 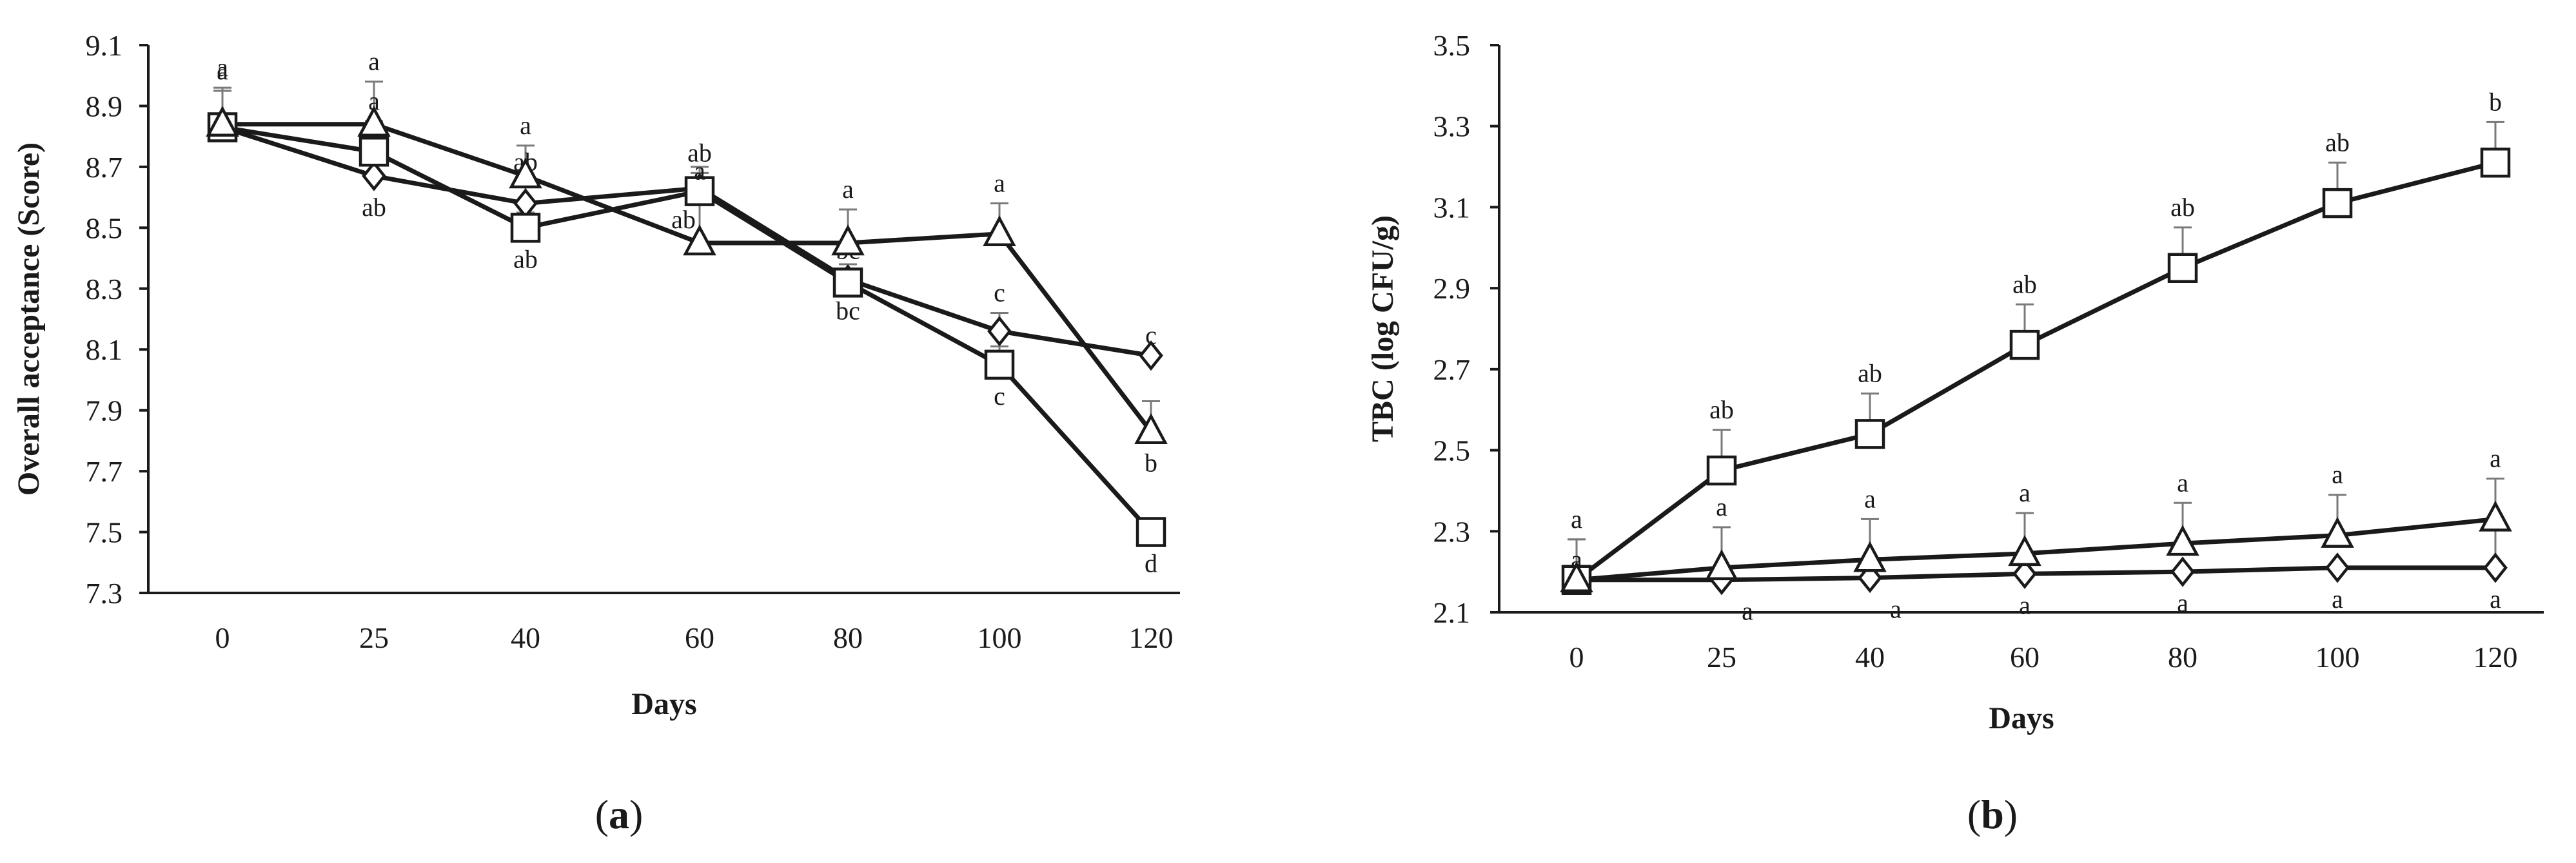 I want to click on panel-b-y-axis-title: TBC (log CFU/g), so click(x=1383, y=328).